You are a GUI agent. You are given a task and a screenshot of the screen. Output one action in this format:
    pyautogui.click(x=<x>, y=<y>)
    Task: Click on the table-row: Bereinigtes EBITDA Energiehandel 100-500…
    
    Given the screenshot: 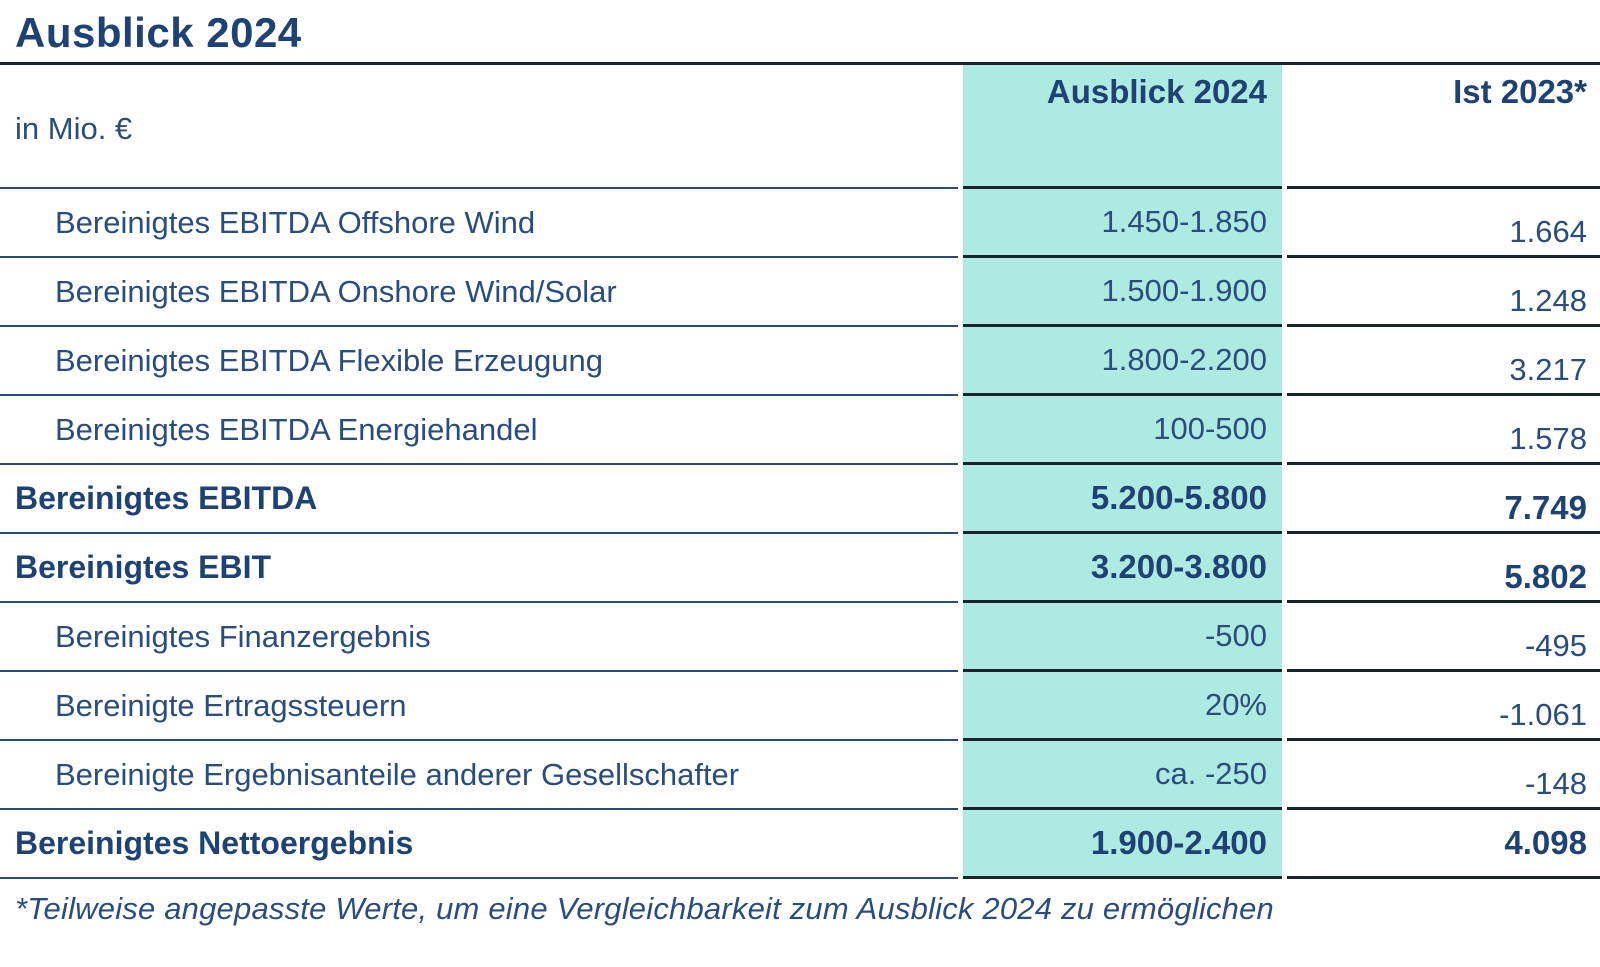 What is the action you would take?
    pyautogui.click(x=800, y=430)
    